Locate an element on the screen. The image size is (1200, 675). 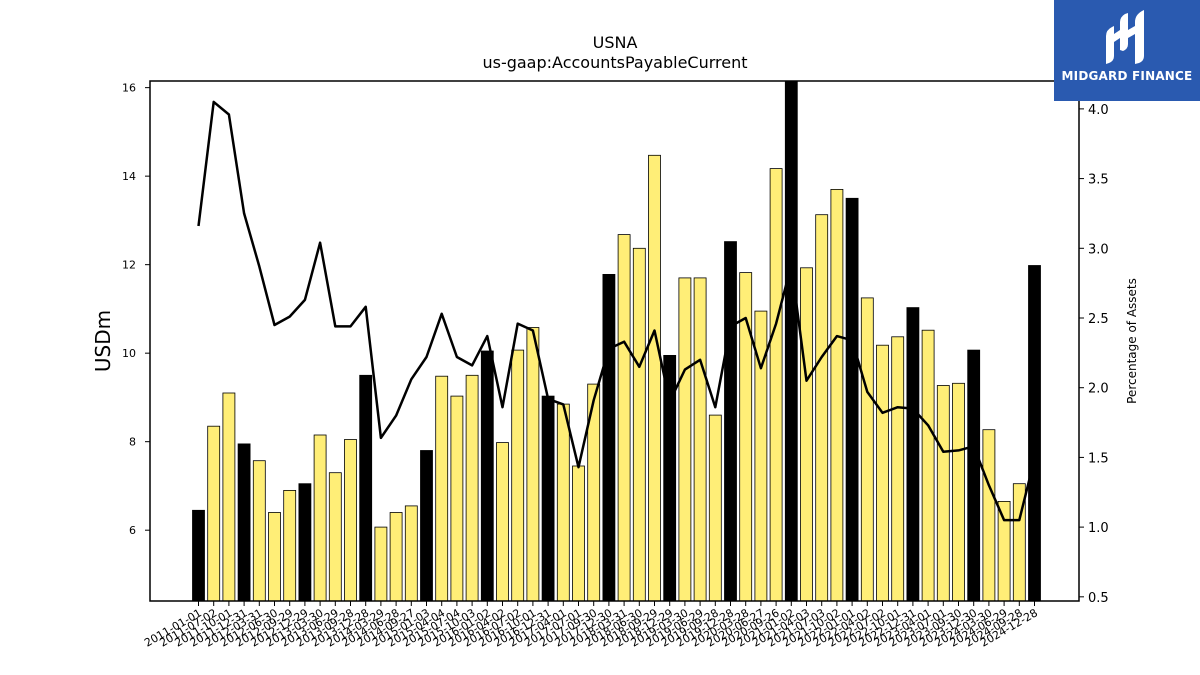
y-tick-label: 16 is located at coordinates (129, 88).